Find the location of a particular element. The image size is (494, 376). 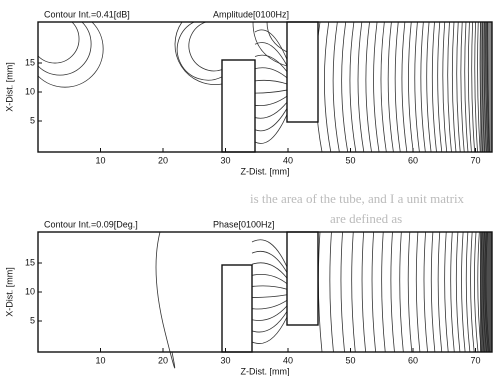

x-tick-label: 10 is located at coordinates (100, 160).